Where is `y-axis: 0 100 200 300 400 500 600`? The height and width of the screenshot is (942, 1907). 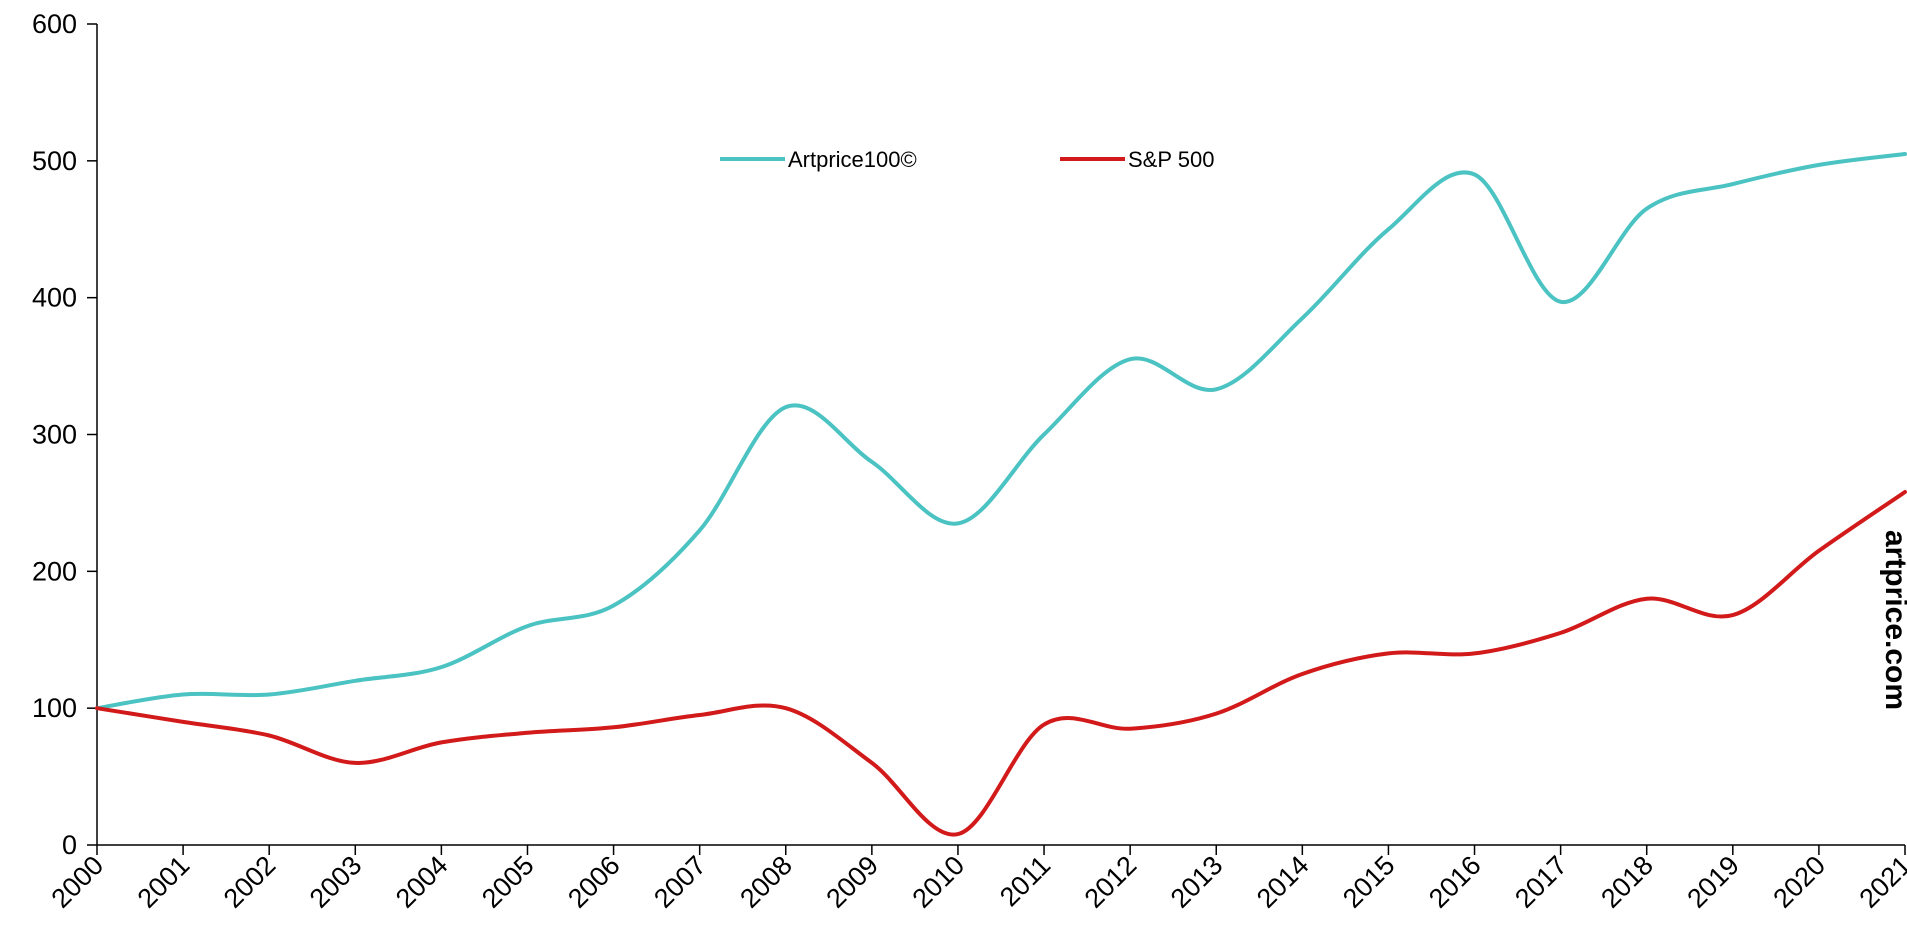
y-axis: 0 100 200 300 400 500 600 is located at coordinates (65, 434).